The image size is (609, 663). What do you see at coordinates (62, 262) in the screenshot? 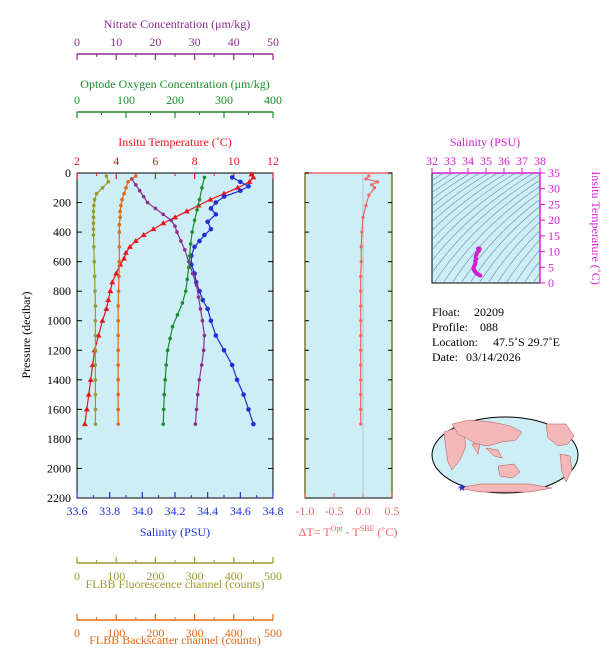
I see `pressure-tick-label: 600` at bounding box center [62, 262].